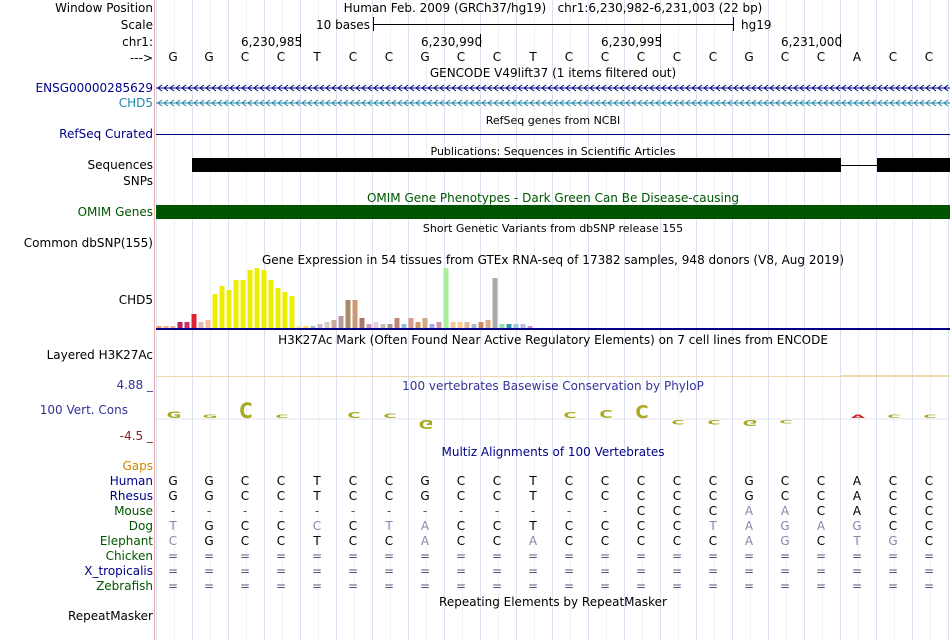 The width and height of the screenshot is (950, 640). I want to click on gene-model-ensg, so click(553, 88).